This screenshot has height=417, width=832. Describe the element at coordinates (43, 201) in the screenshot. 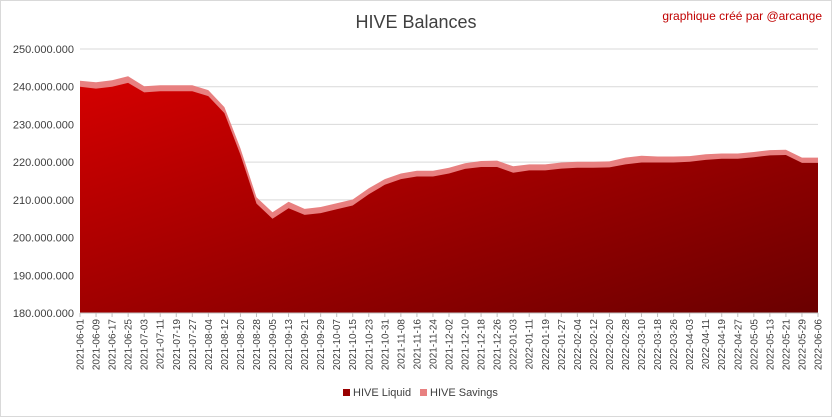

I see `y-tick-label: 210.000.000` at that location.